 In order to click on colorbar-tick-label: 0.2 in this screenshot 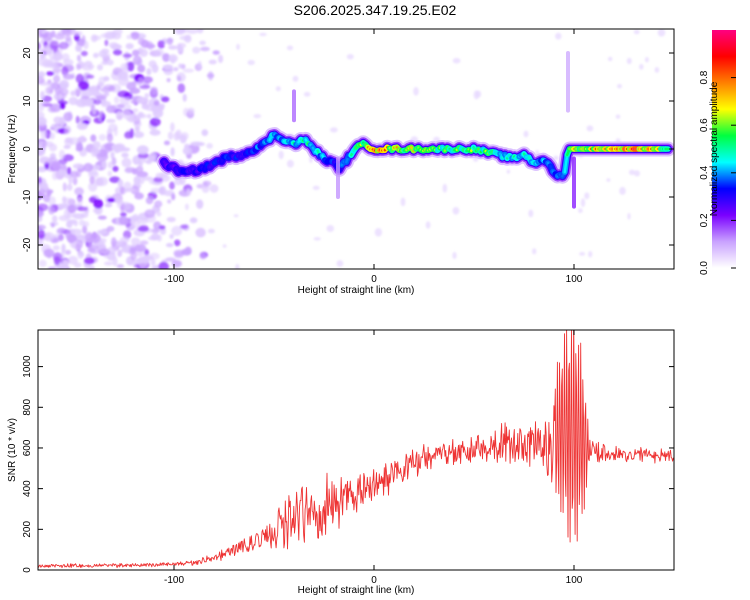, I will do `click(704, 220)`.